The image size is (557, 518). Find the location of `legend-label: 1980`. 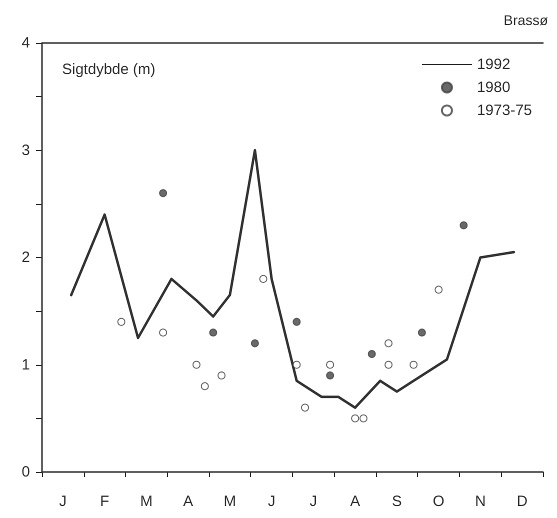

legend-label: 1980 is located at coordinates (493, 87).